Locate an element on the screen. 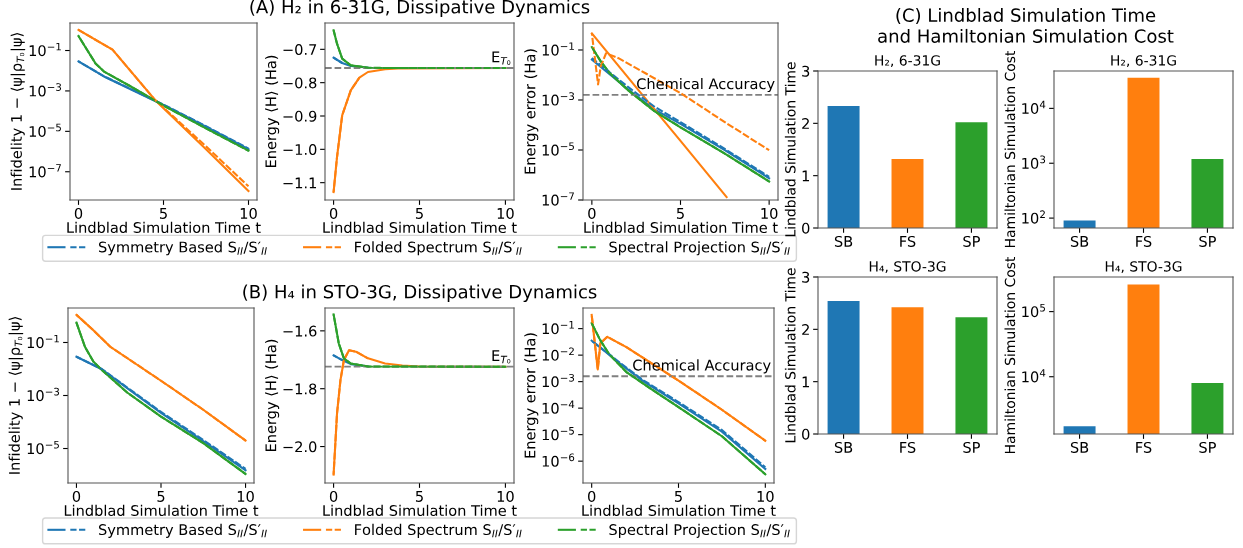  y-tick-label: −1.6 is located at coordinates (300, 331).